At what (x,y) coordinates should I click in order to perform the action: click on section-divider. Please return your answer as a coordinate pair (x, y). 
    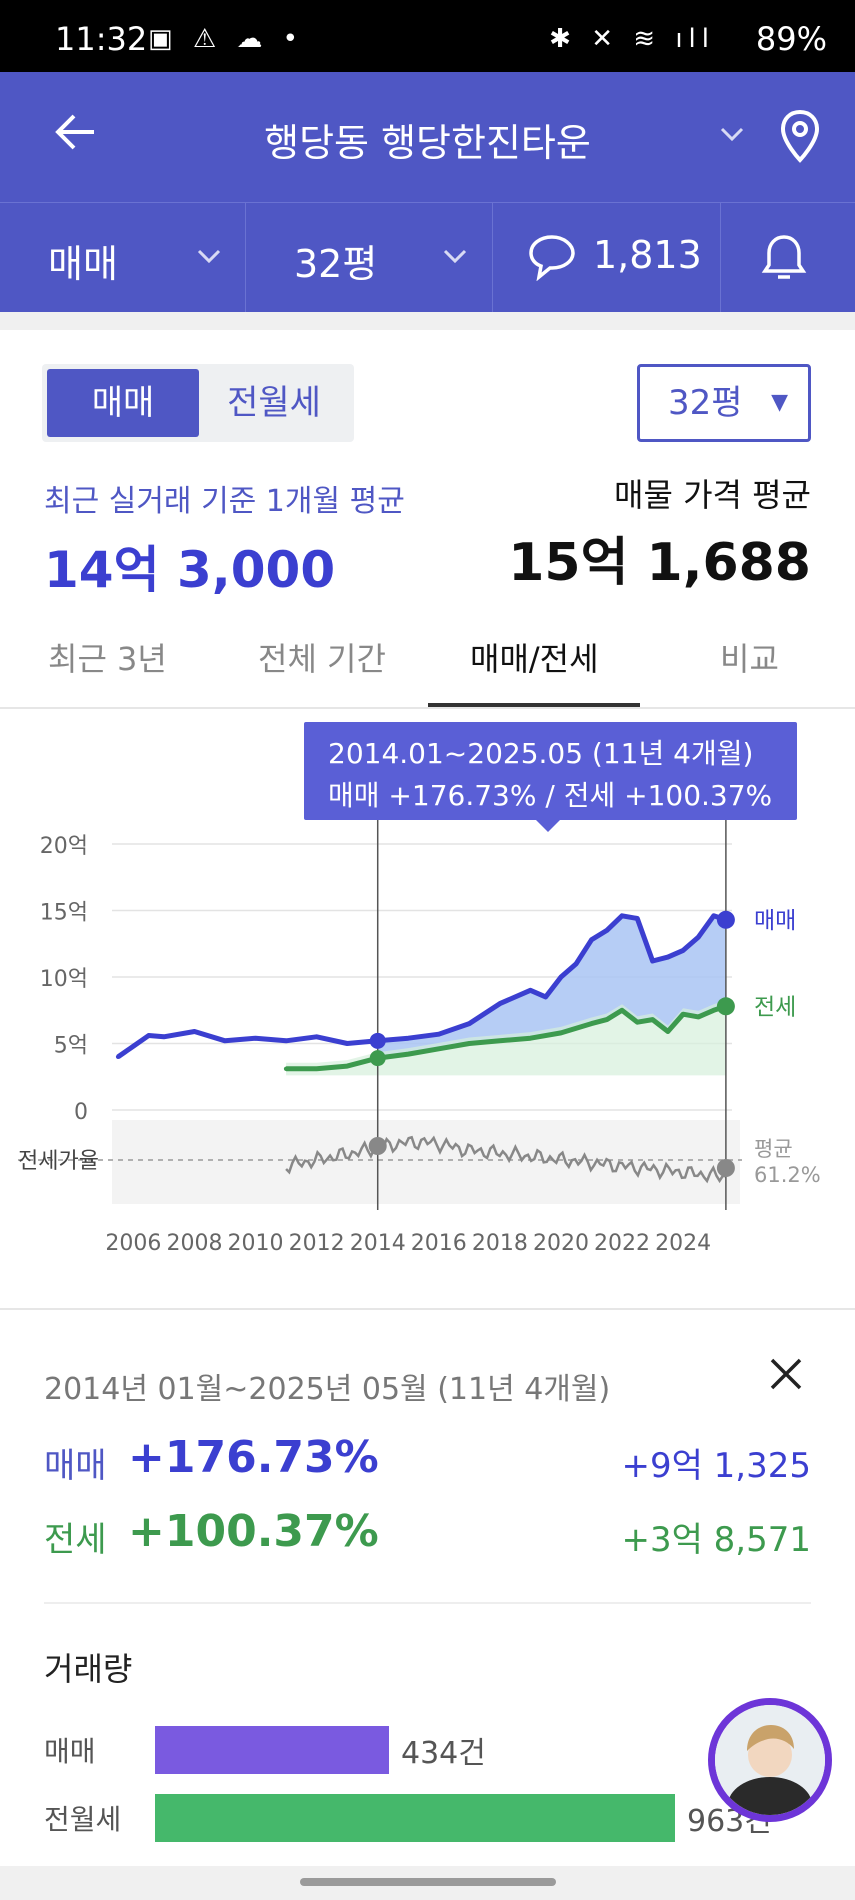
    Looking at the image, I should click on (427, 1603).